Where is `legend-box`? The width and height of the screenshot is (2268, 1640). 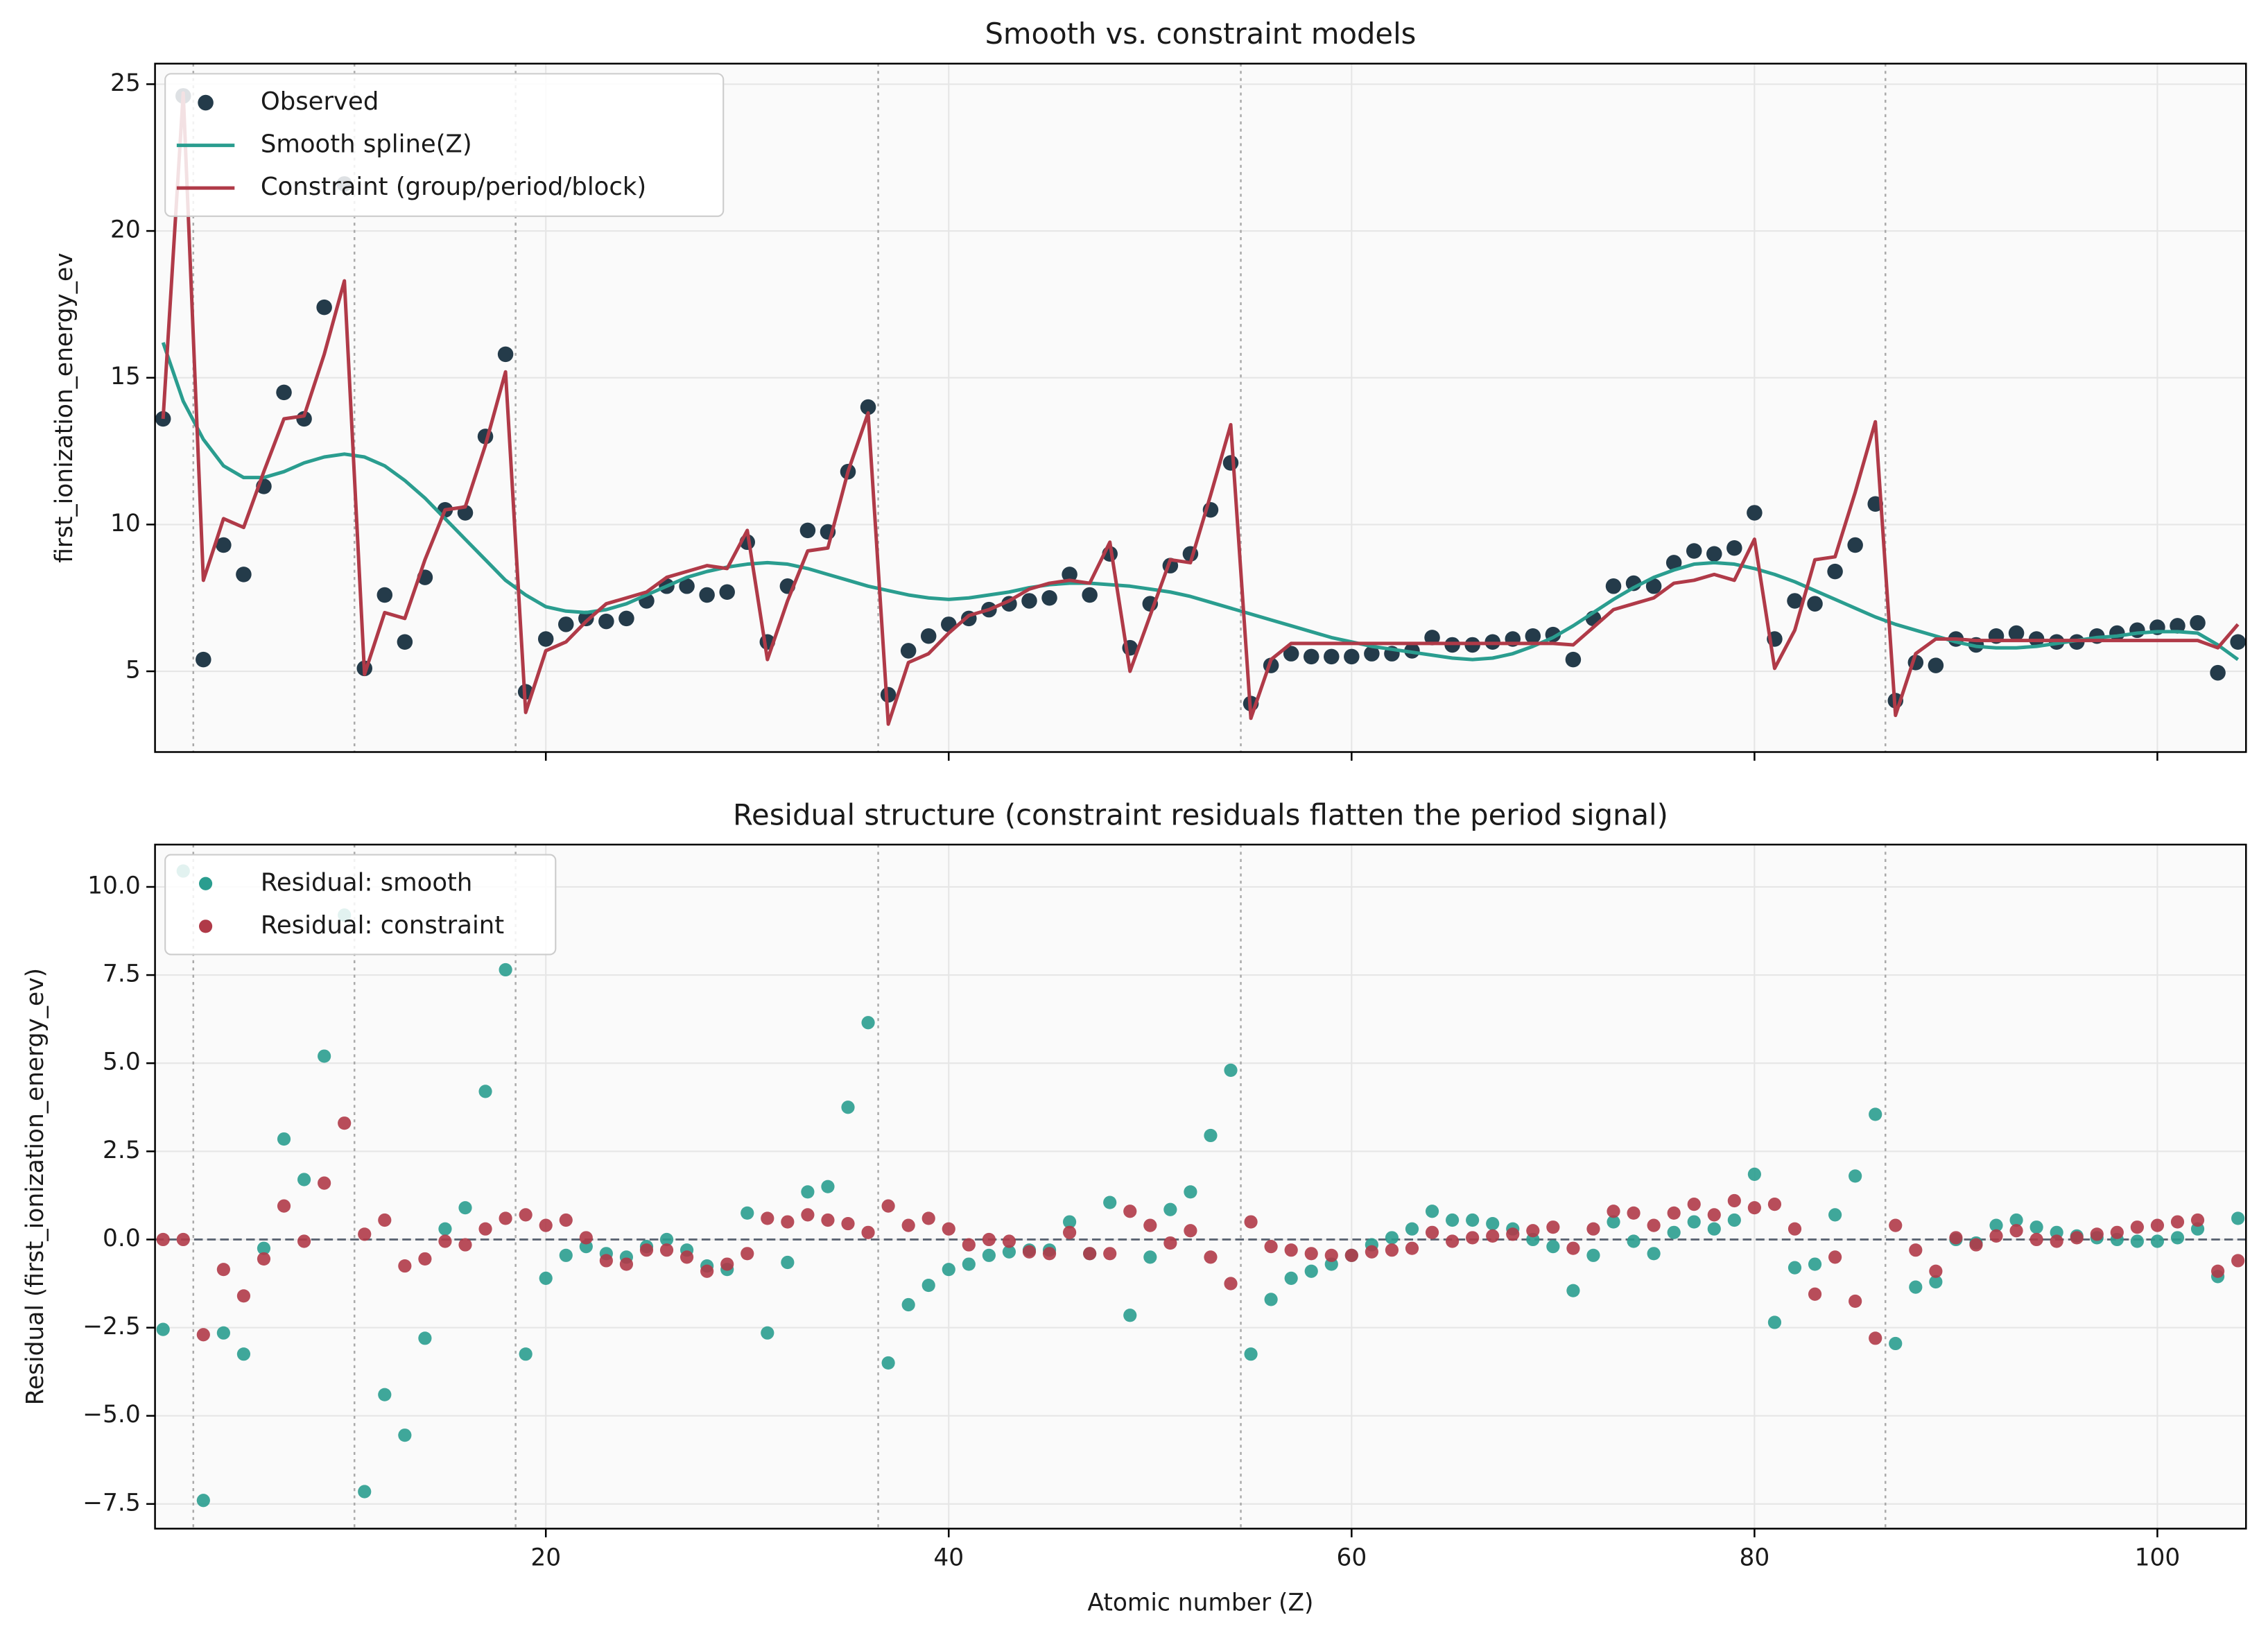
legend-box is located at coordinates (444, 145).